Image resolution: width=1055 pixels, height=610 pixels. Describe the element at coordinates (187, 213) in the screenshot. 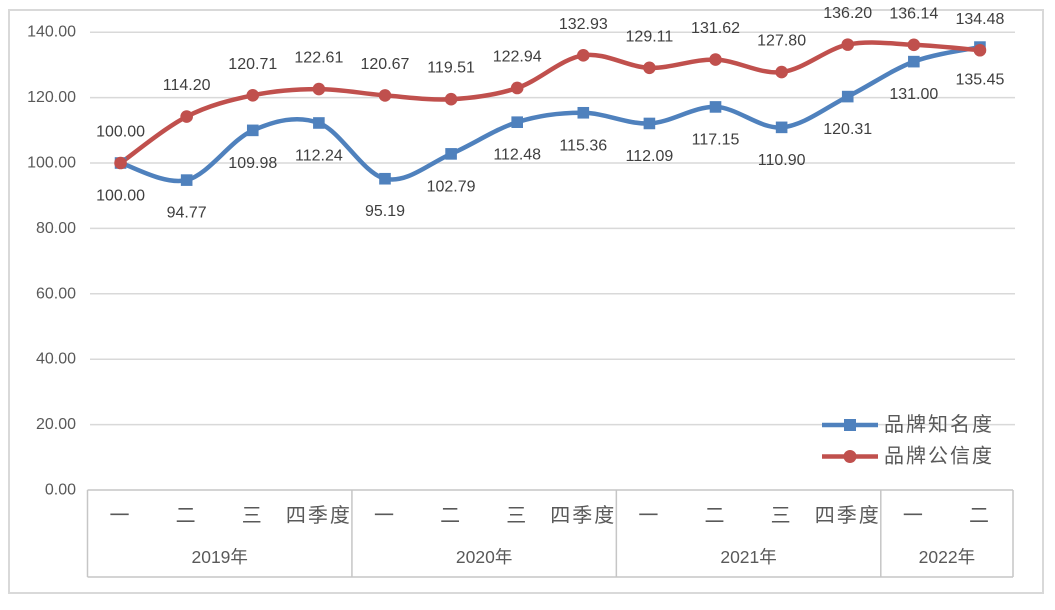

I see `data-point-label-s0-1: 94.77` at that location.